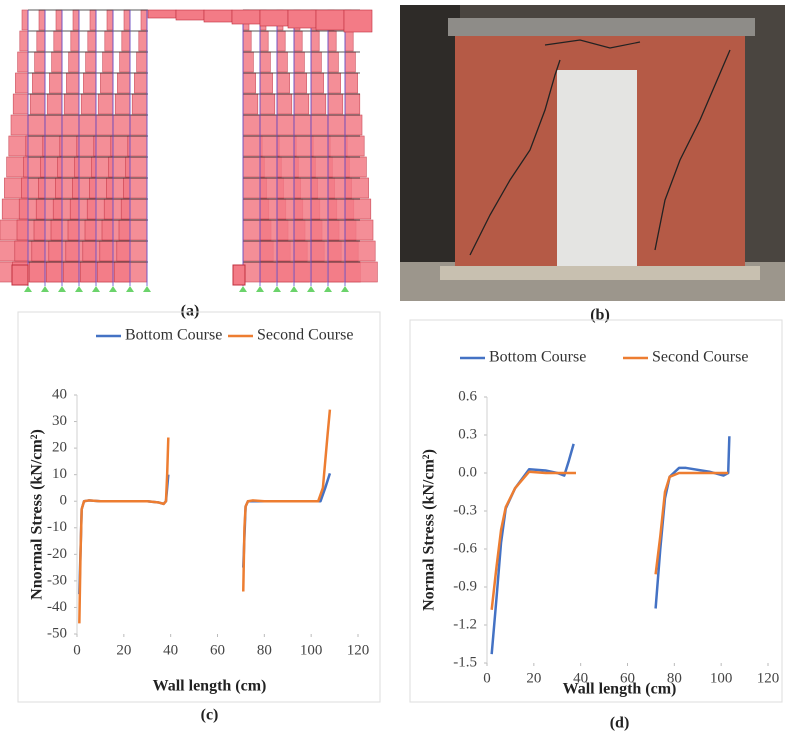  Describe the element at coordinates (210, 715) in the screenshot. I see `chart-caption: (c)` at that location.